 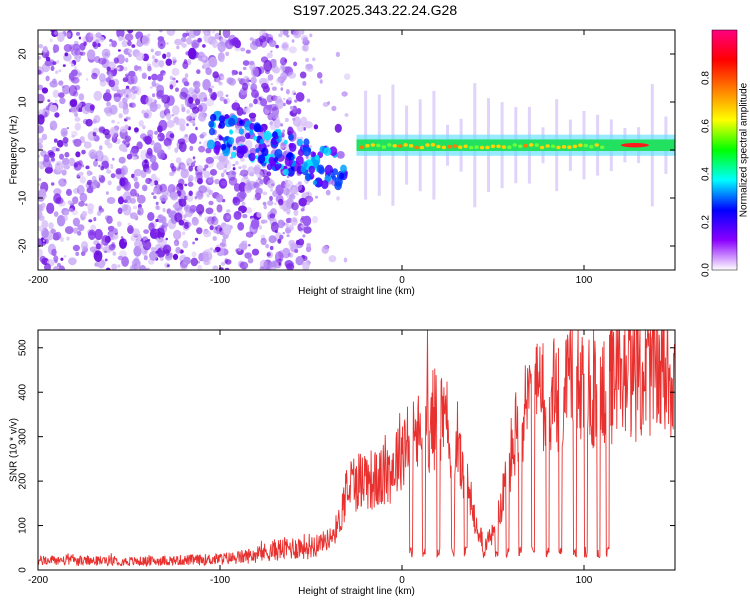 I want to click on x-tick-label: -100, so click(x=220, y=580).